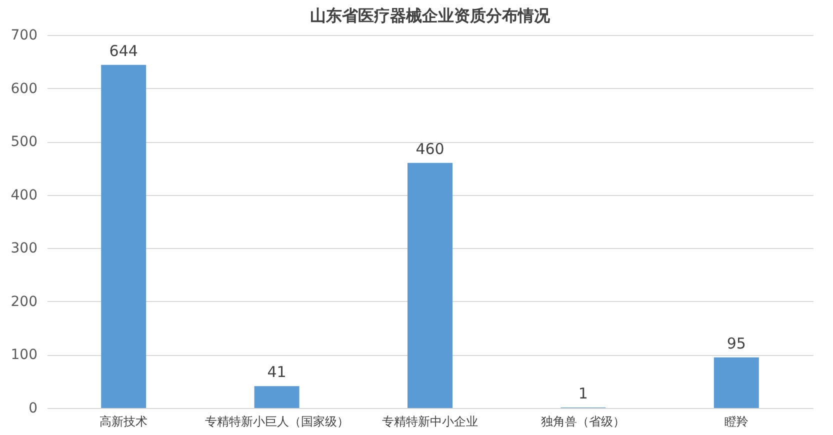  Describe the element at coordinates (124, 421) in the screenshot. I see `x-tick-label: 高新技术` at that location.